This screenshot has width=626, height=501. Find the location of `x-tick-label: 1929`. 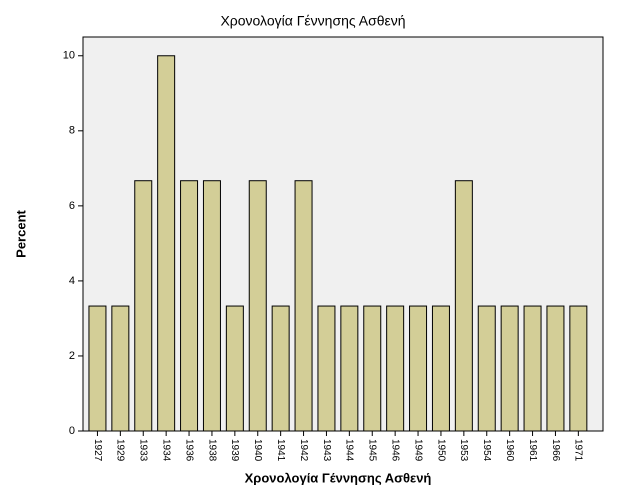

x-tick-label: 1929 is located at coordinates (120, 450).